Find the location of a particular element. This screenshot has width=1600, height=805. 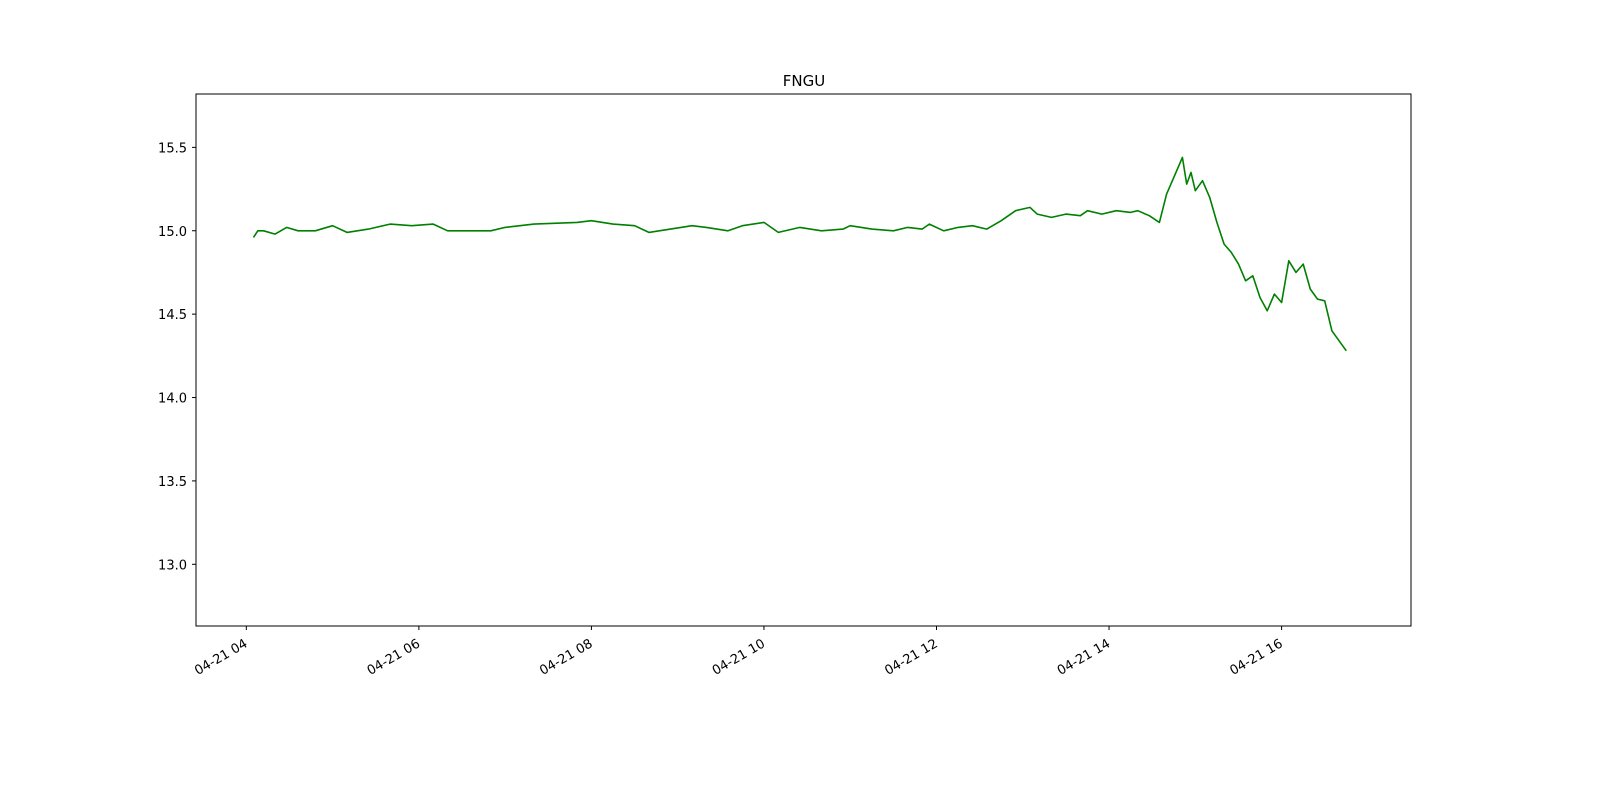

y-axis: 13.0 13.5 14.0 14.5 15.0 15.5 is located at coordinates (177, 357).